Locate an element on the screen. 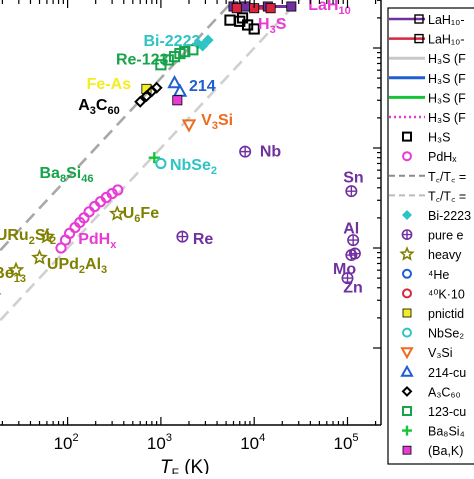 The height and width of the screenshot is (479, 474). point-lah10-trace-2--3 is located at coordinates (270, 8).